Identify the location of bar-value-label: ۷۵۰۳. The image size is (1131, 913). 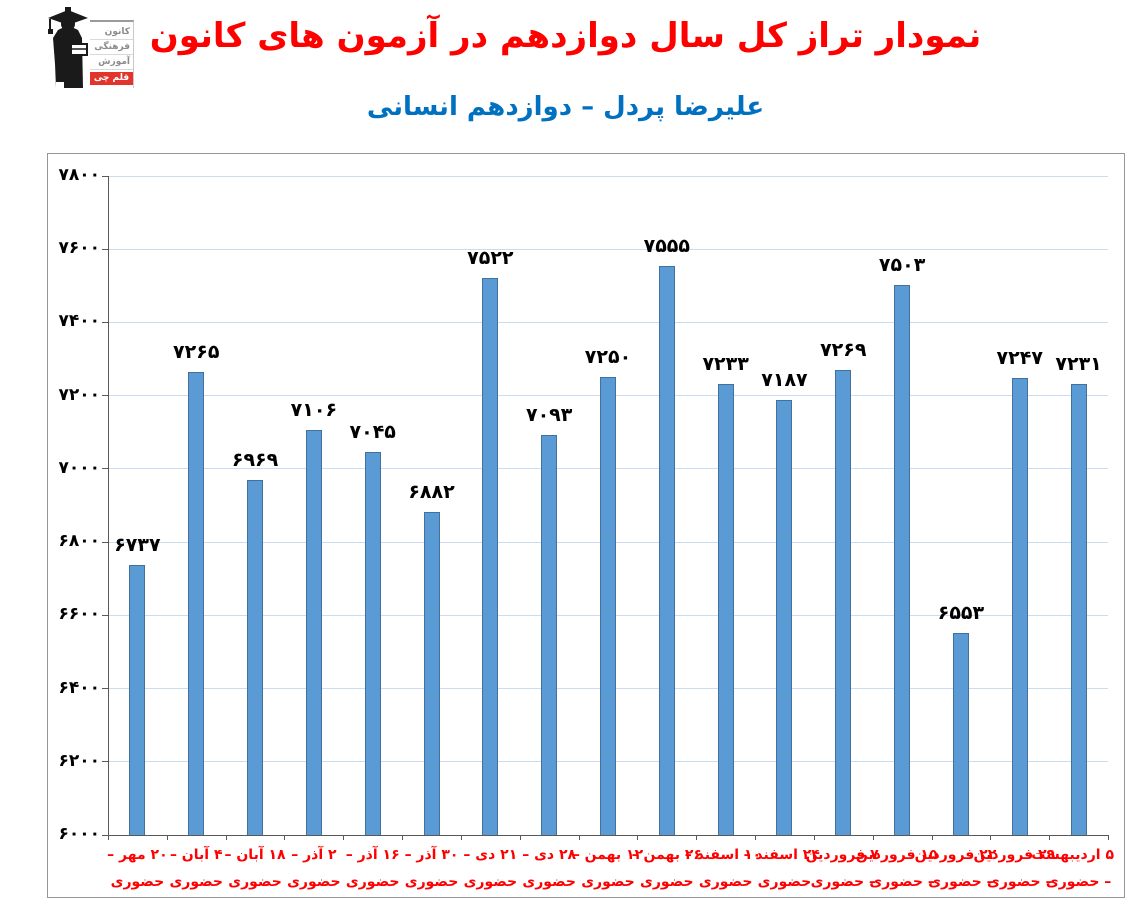
(902, 264).